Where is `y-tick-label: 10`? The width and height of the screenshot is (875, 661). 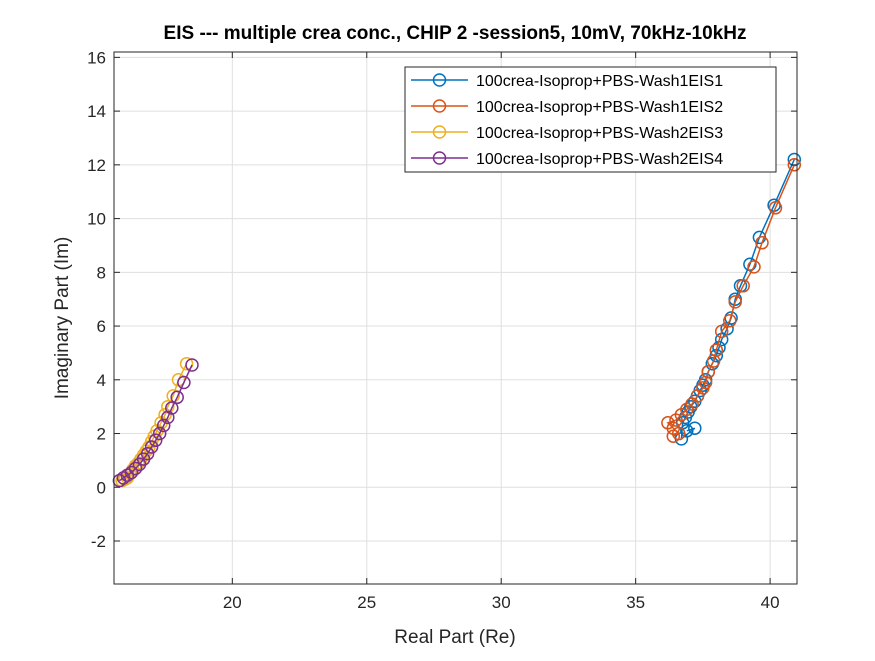 y-tick-label: 10 is located at coordinates (96, 219).